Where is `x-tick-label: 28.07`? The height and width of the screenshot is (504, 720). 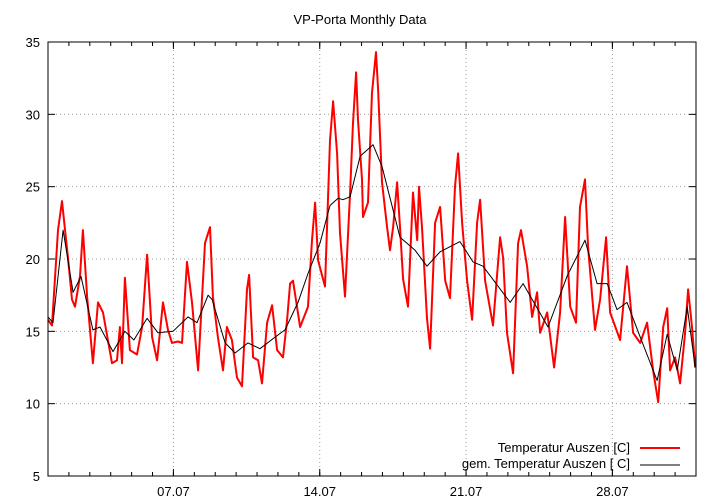
x-tick-label: 28.07 is located at coordinates (612, 491).